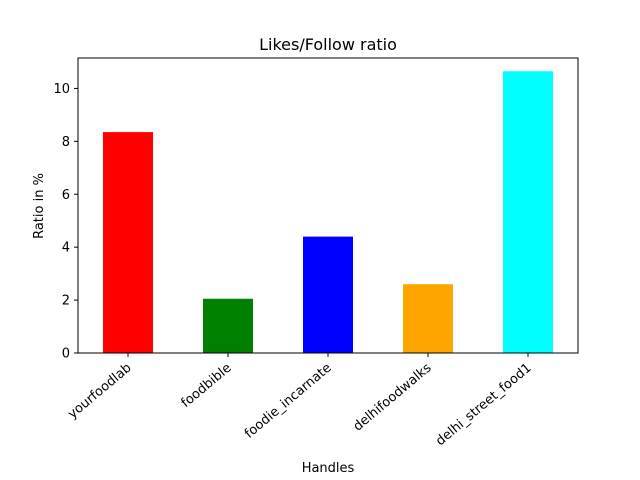 This screenshot has width=640, height=480. What do you see at coordinates (66, 354) in the screenshot?
I see `y-tick-label: 0` at bounding box center [66, 354].